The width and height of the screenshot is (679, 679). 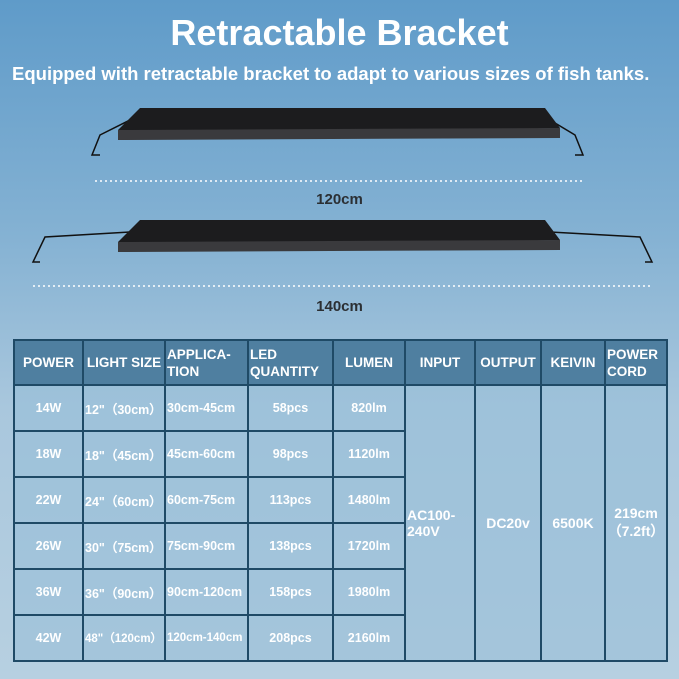 What do you see at coordinates (339, 32) in the screenshot?
I see `page-title: Retractable Bracket` at bounding box center [339, 32].